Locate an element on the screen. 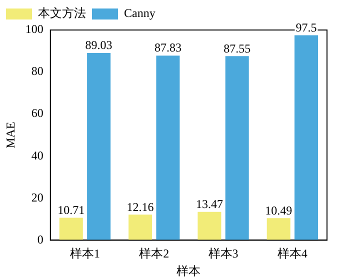 The height and width of the screenshot is (279, 339). data-label: 12.16 is located at coordinates (140, 207).